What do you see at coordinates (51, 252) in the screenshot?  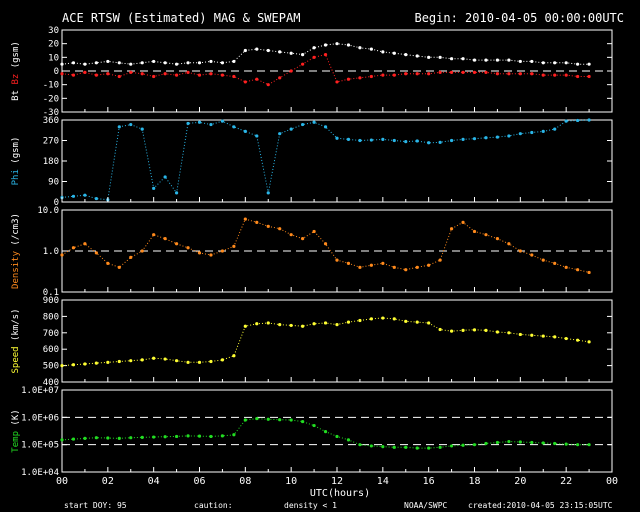 I see `density-y-tick-label-1: 1.0` at bounding box center [51, 252].